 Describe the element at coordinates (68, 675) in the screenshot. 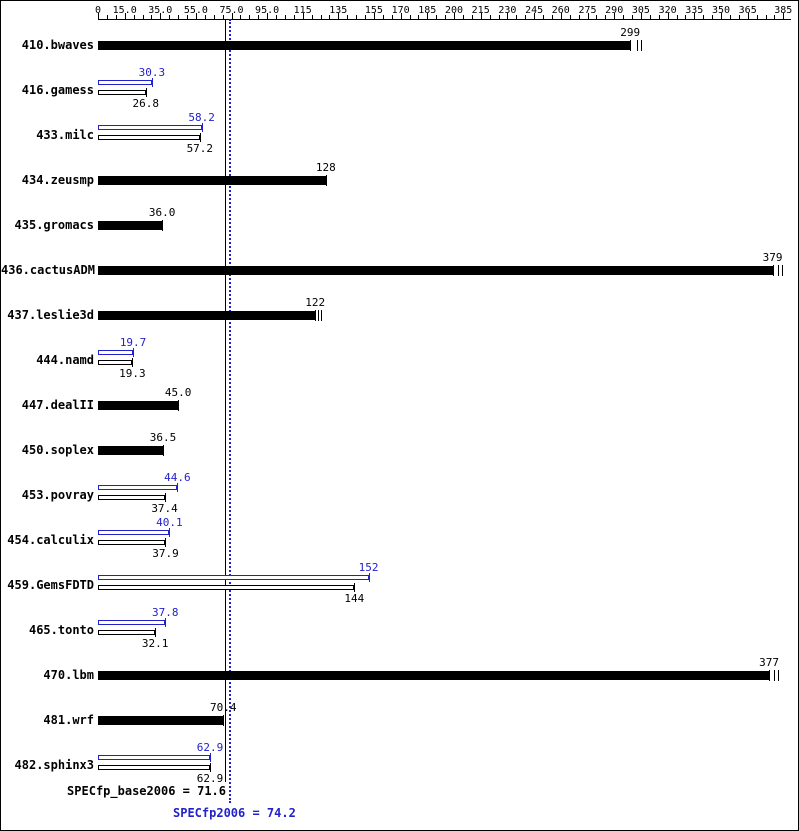

I see `benchmark-label: 470.lbm` at that location.